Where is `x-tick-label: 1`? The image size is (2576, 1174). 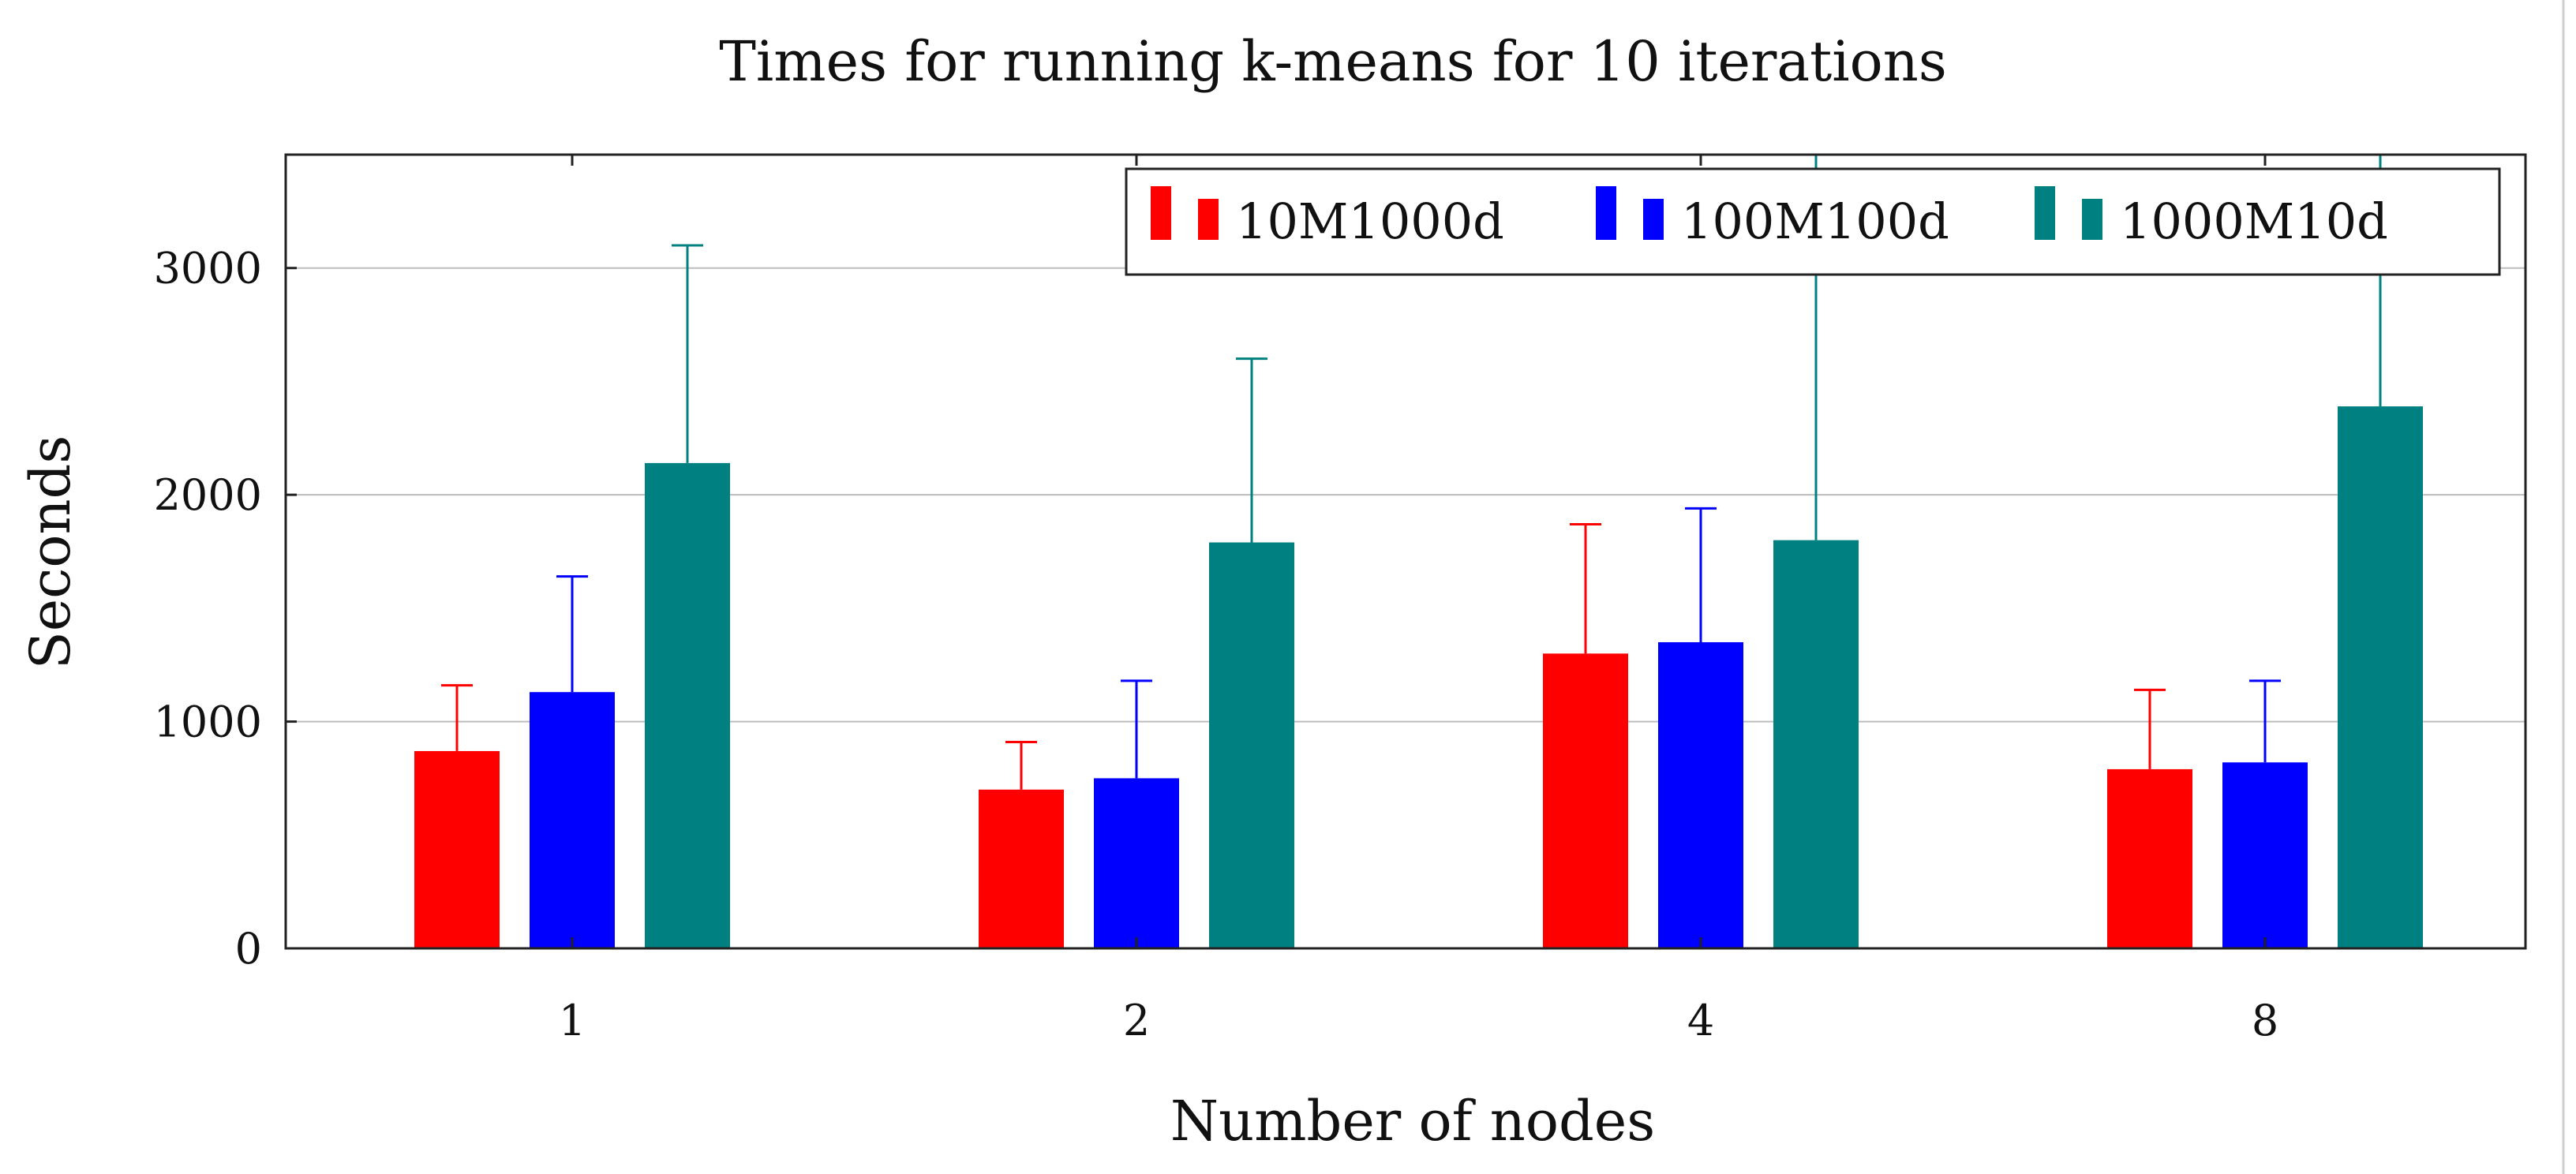 x-tick-label: 1 is located at coordinates (572, 1020).